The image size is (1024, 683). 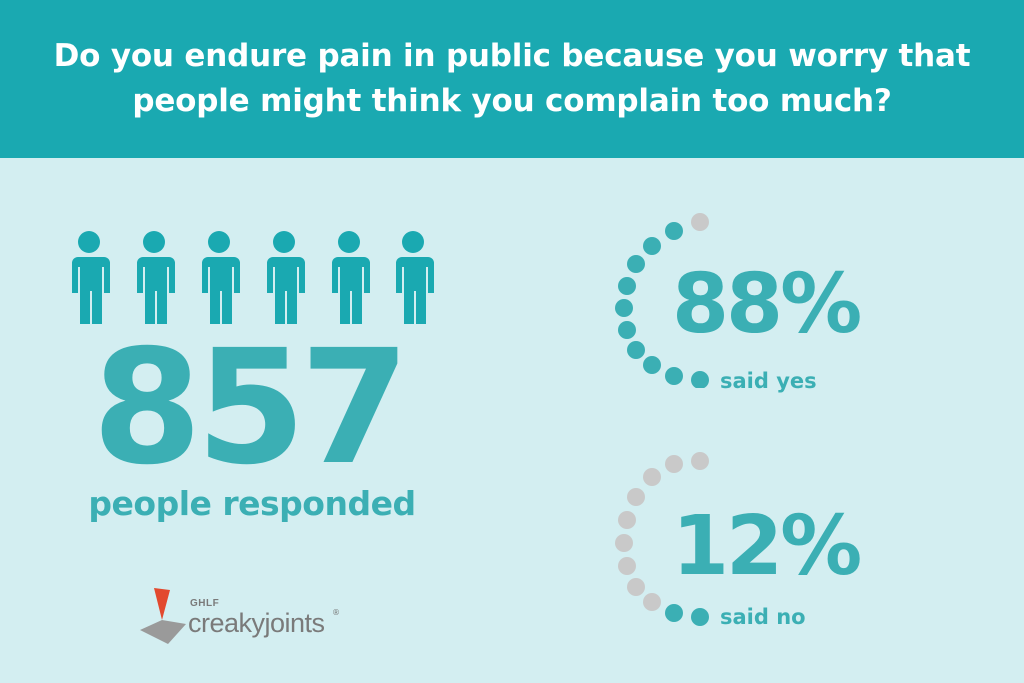 I want to click on respondent-label: people responded, so click(x=252, y=503).